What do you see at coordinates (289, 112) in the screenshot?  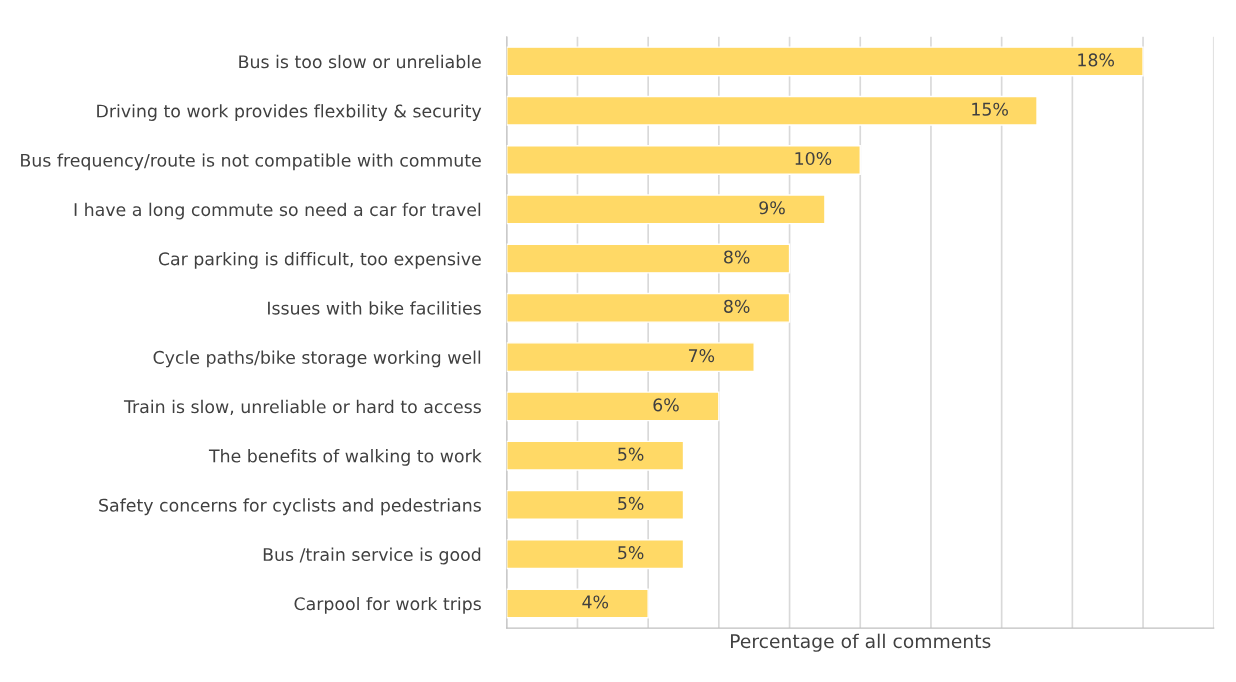 I see `y-tick-label: Driving to work provides flexbility & security` at bounding box center [289, 112].